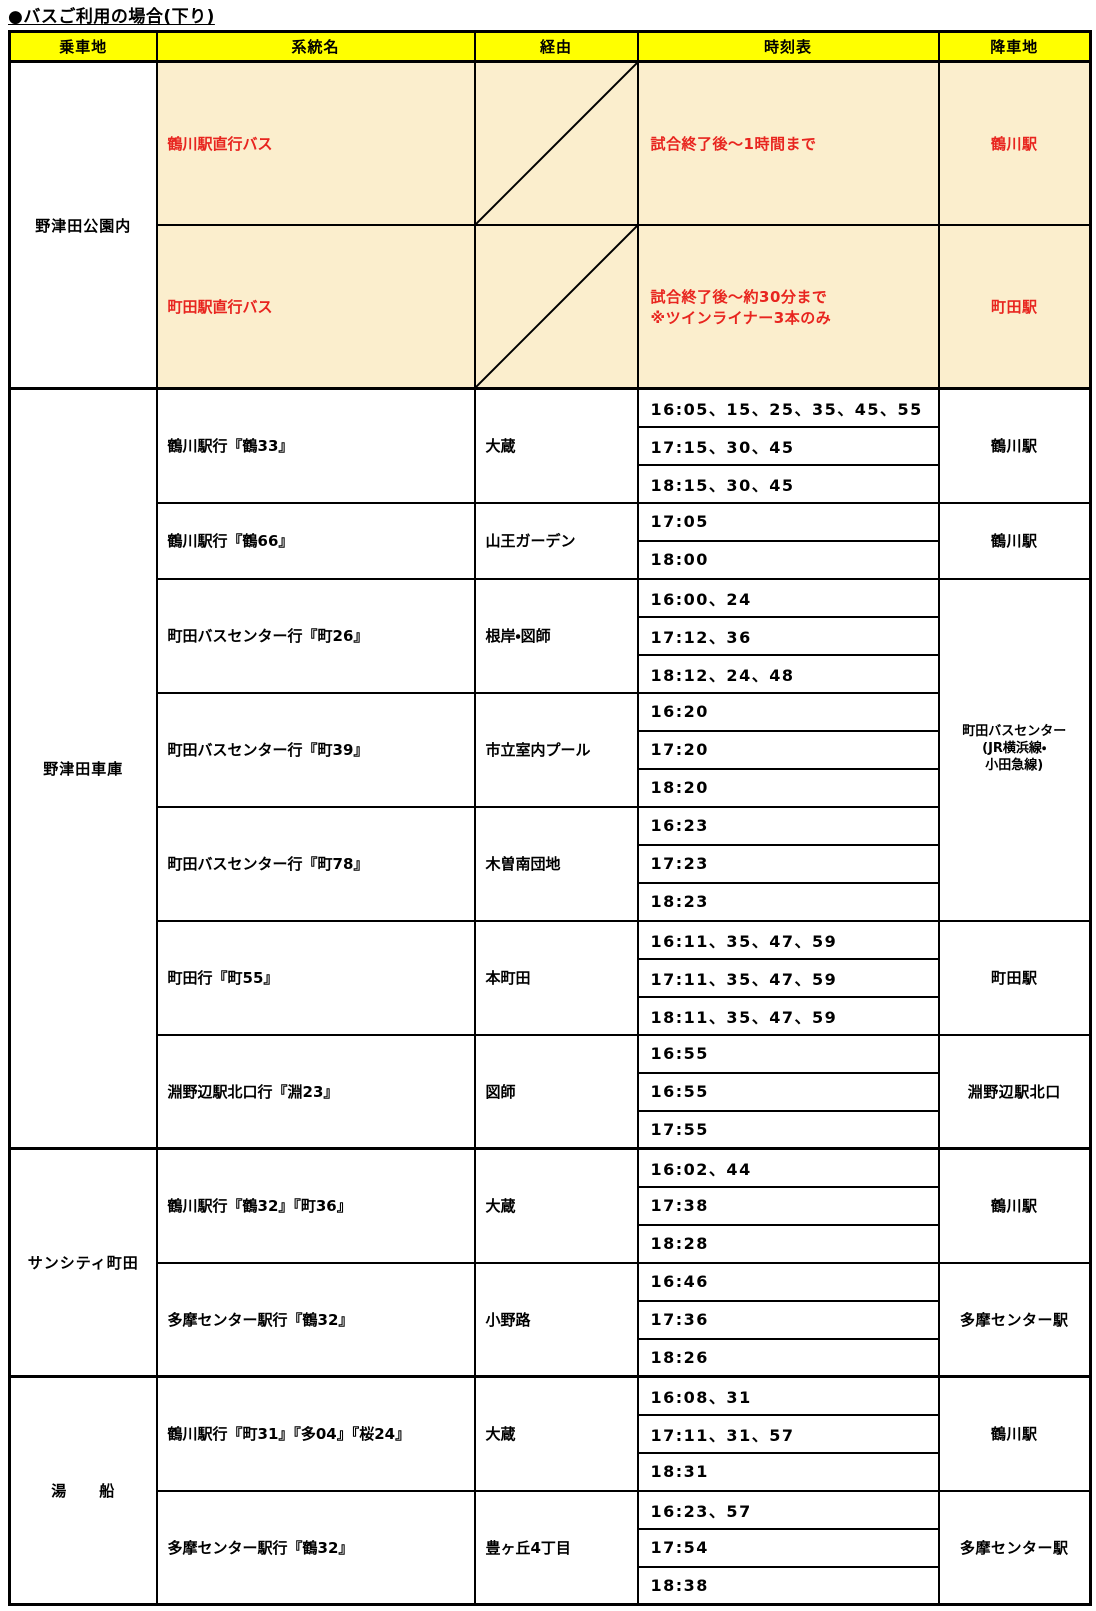  Describe the element at coordinates (556, 307) in the screenshot. I see `via-diagonal-cell` at that location.